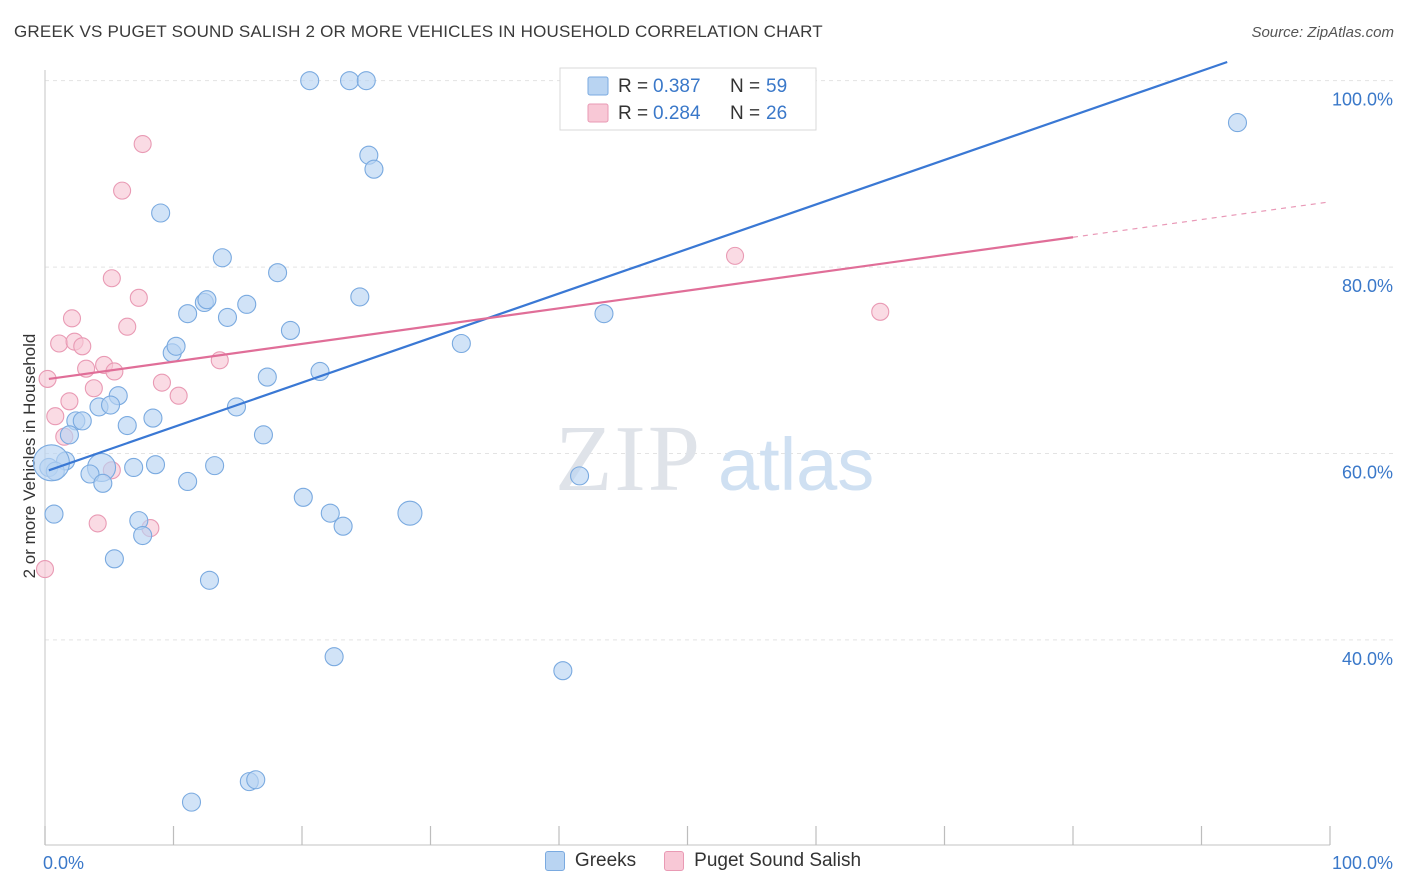 Image resolution: width=1406 pixels, height=892 pixels. What do you see at coordinates (677, 113) in the screenshot?
I see `legend-r-value-2: 0.284` at bounding box center [677, 113].